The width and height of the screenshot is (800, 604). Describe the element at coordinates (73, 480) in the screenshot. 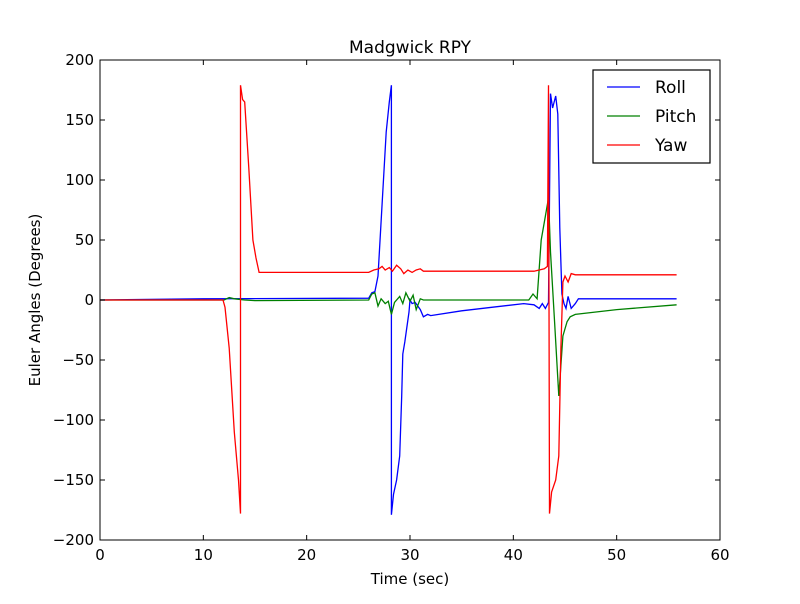

I see `y-tick-label: −150` at that location.